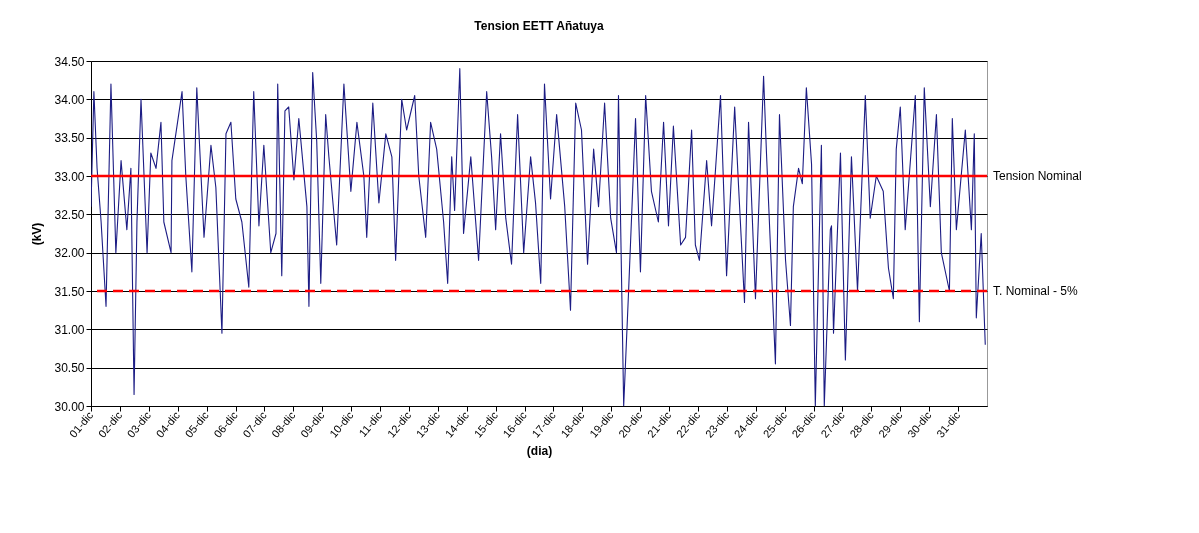 The height and width of the screenshot is (533, 1199). Describe the element at coordinates (69, 329) in the screenshot. I see `y-tick-label: 31.00` at that location.